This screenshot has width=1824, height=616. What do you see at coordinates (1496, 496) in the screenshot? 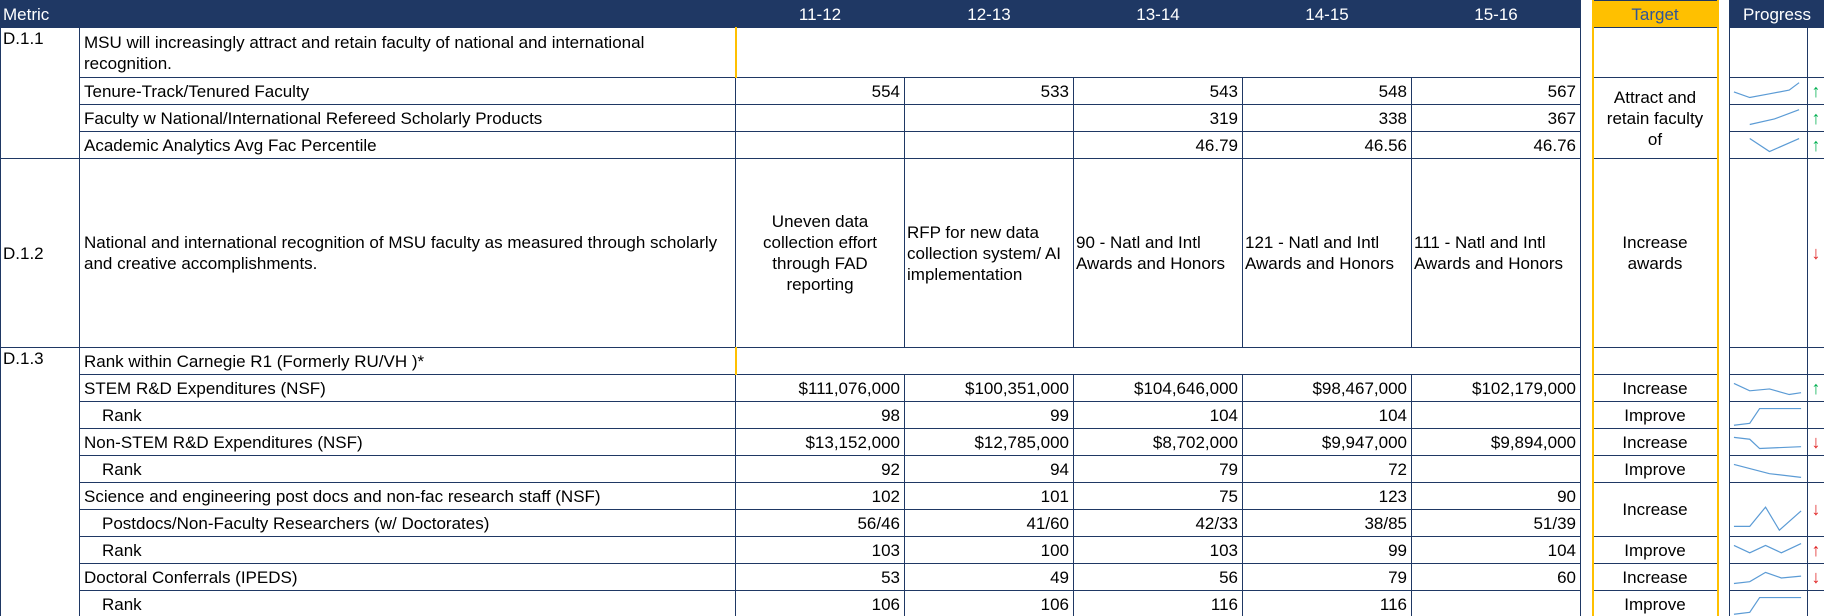
I see `value-cell: 90` at bounding box center [1496, 496].